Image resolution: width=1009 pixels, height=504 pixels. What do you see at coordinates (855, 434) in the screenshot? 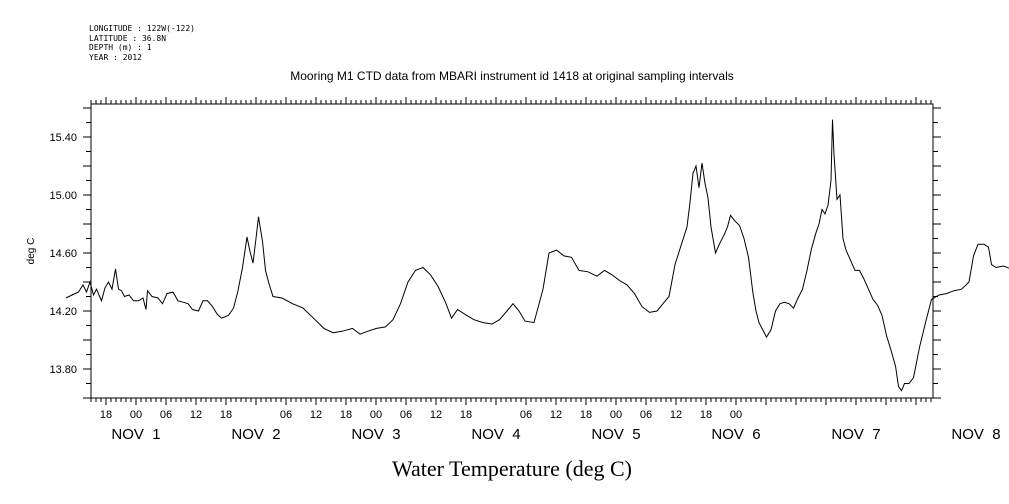
I see `day-label: NOV 7` at bounding box center [855, 434].